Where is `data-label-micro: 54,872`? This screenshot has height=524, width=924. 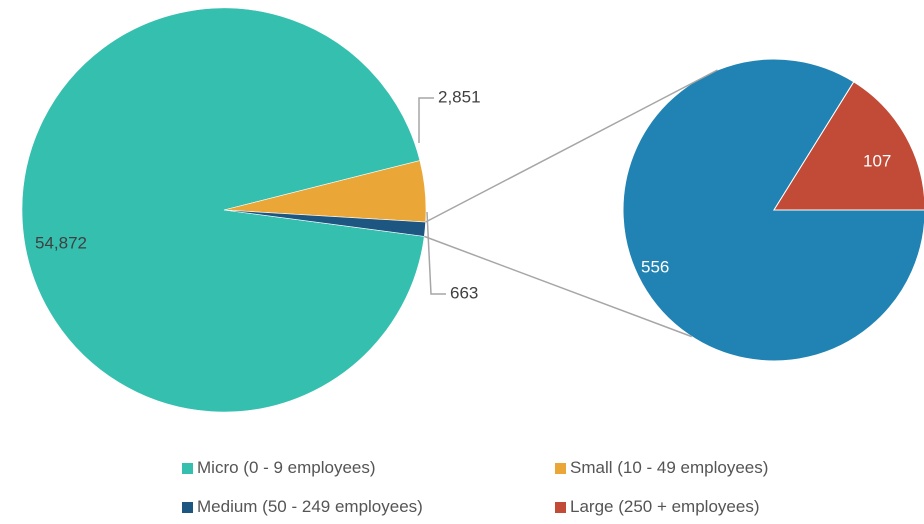 data-label-micro: 54,872 is located at coordinates (61, 242).